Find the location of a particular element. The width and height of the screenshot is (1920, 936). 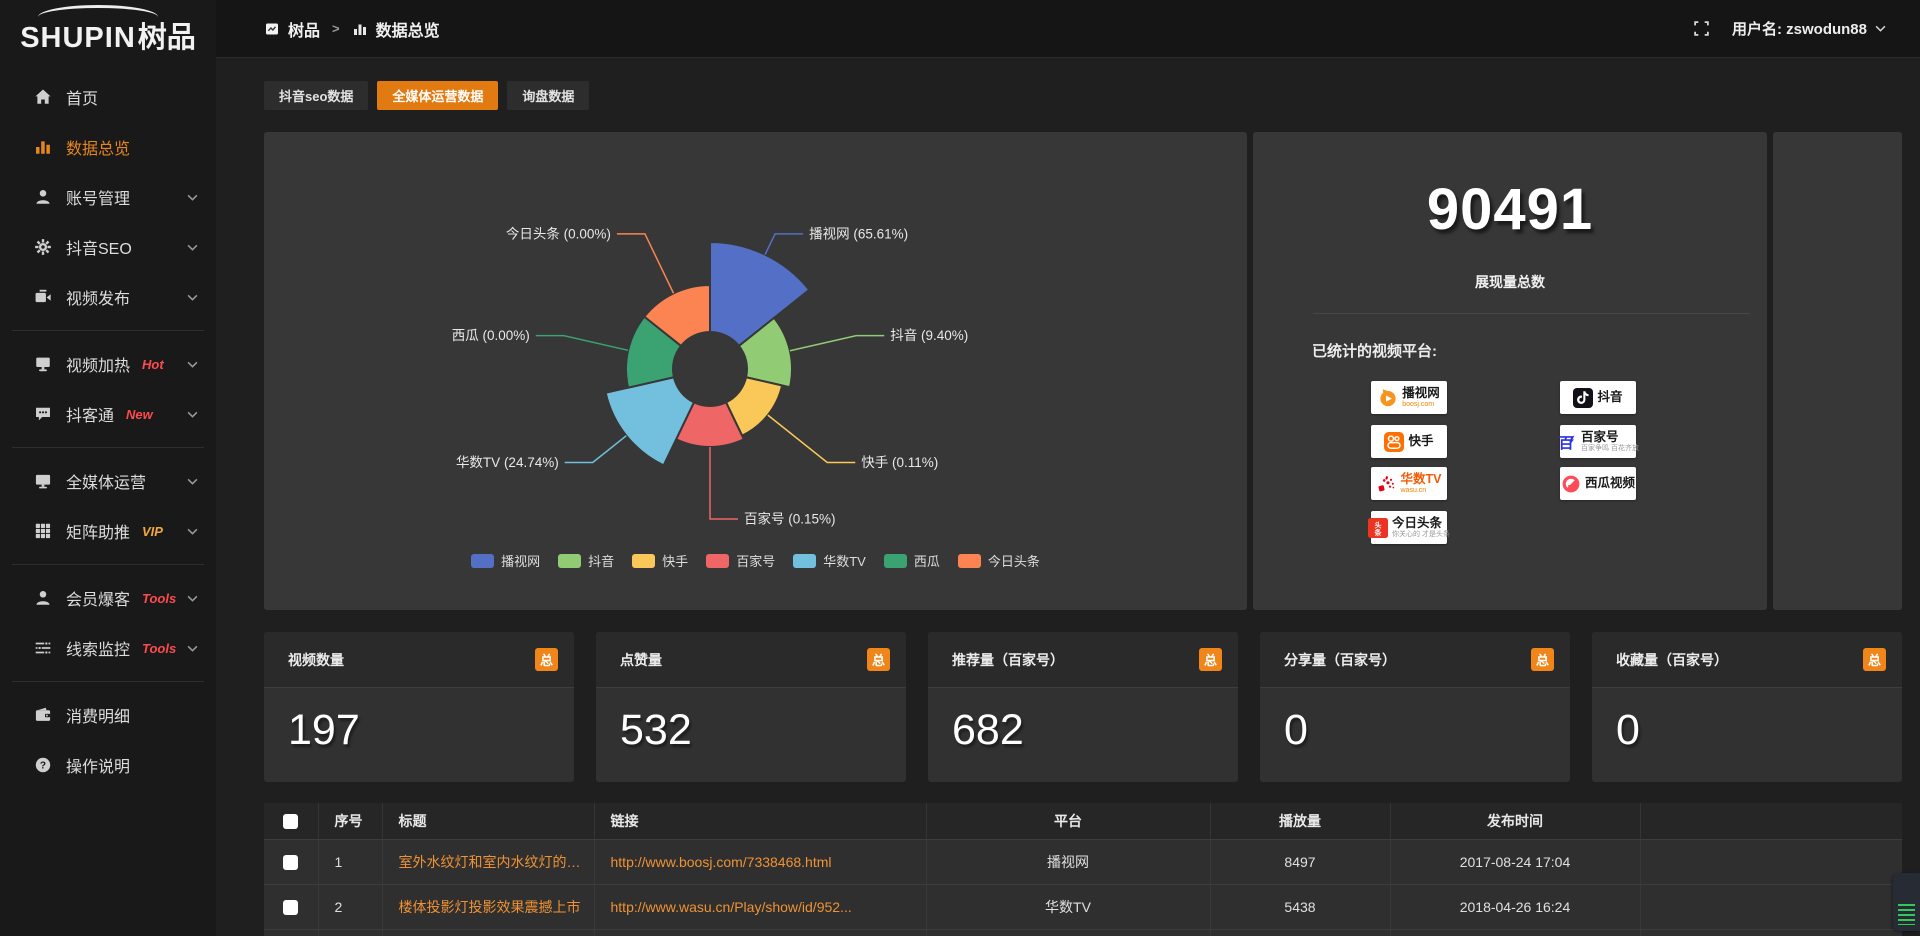

stat-card-2: 点赞量 总 532 is located at coordinates (751, 707).